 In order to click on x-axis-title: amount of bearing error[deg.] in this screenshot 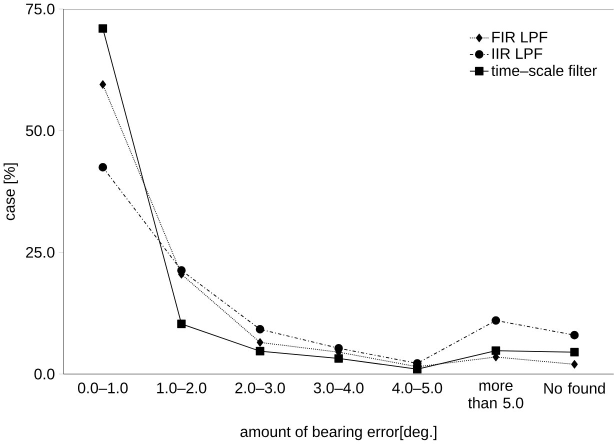, I will do `click(338, 433)`.